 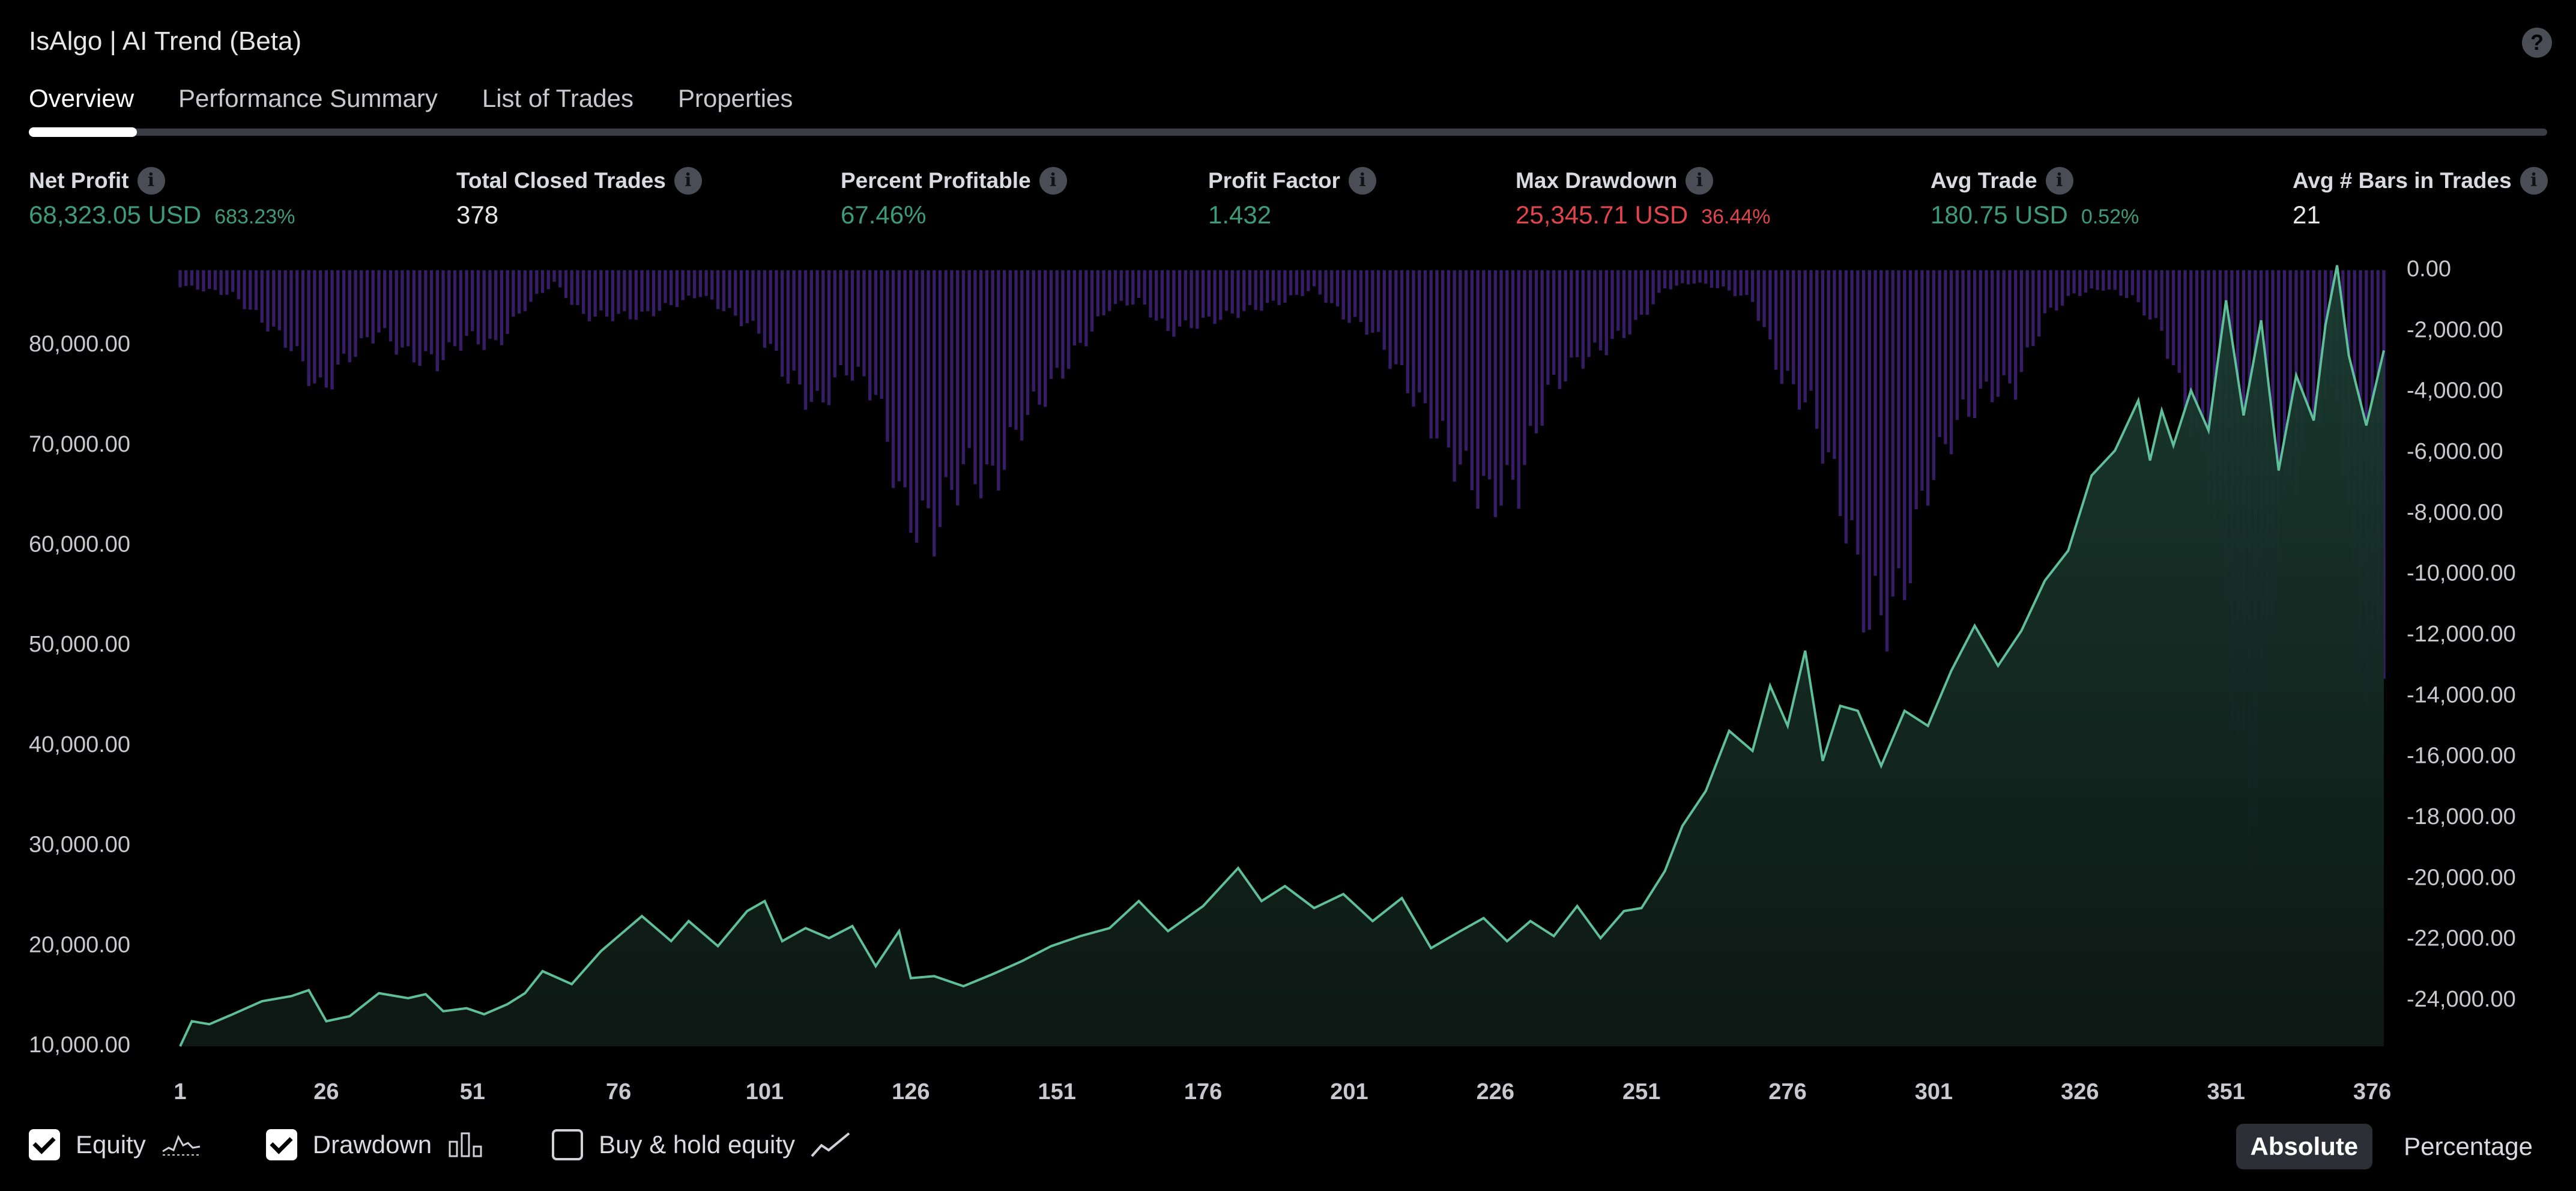 I want to click on tick-label: -2,000.00, so click(x=2455, y=329).